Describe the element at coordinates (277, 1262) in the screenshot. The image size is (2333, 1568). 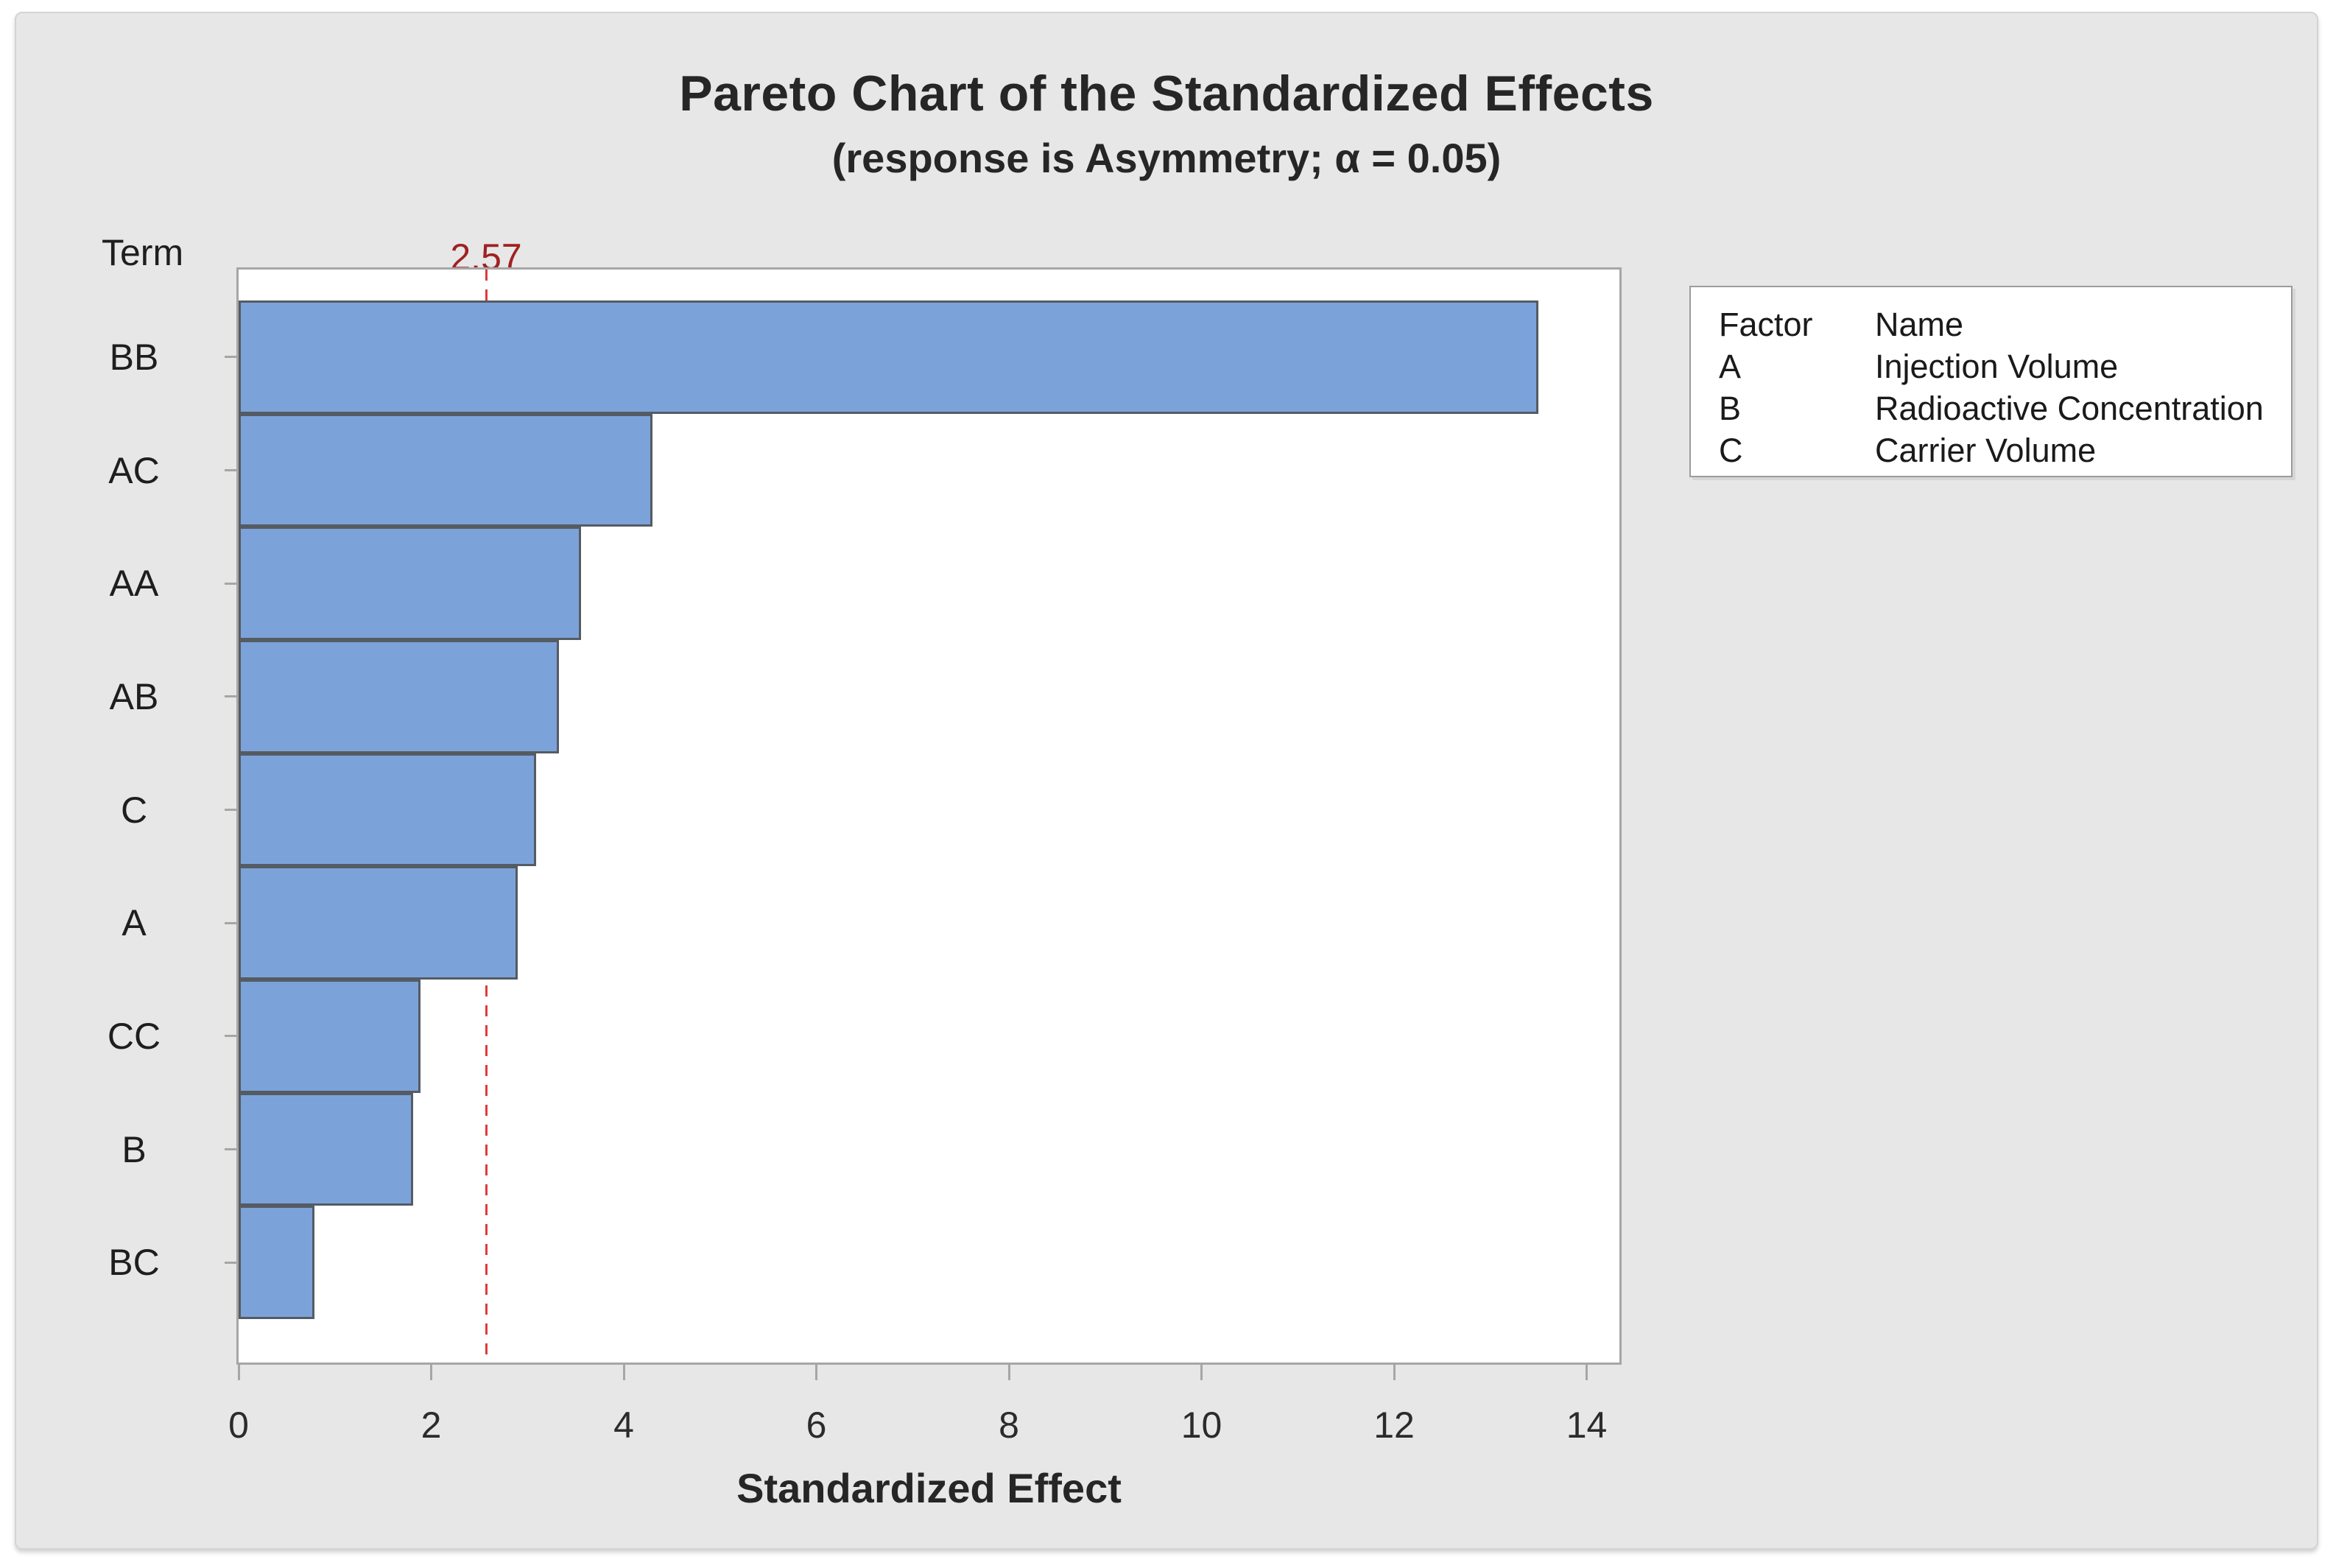
I see `bar-BC` at that location.